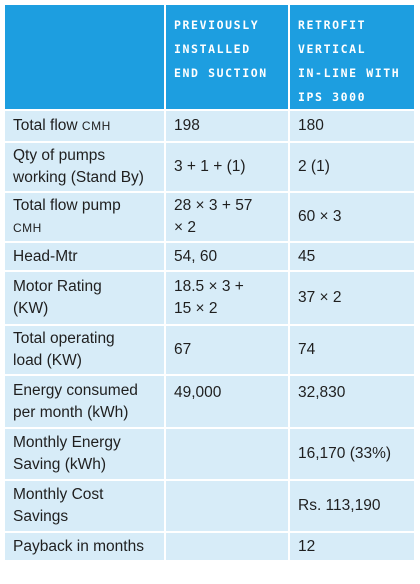  Describe the element at coordinates (352, 349) in the screenshot. I see `retrofit-value: 74` at that location.